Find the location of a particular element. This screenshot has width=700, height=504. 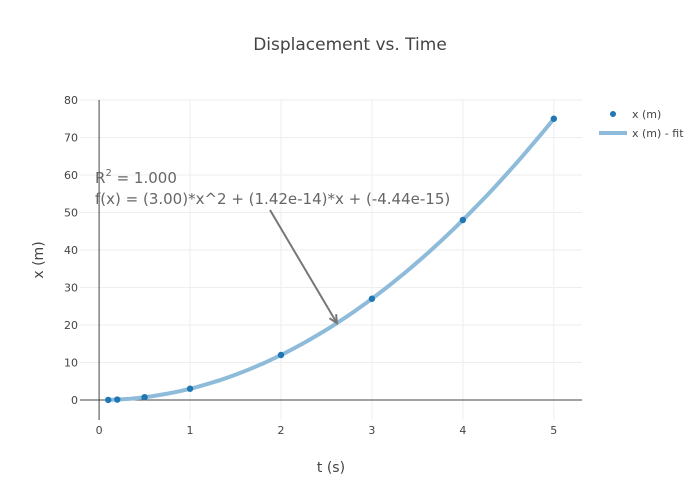

y-tick-label: 60 is located at coordinates (71, 175).